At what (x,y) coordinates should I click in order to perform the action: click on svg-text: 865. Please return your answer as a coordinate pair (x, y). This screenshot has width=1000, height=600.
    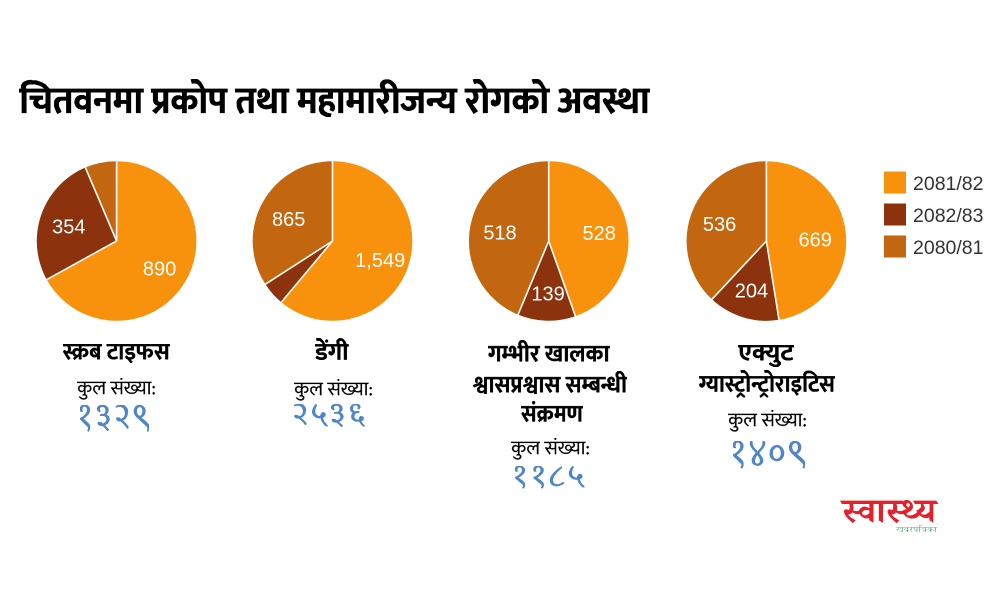
    Looking at the image, I should click on (288, 220).